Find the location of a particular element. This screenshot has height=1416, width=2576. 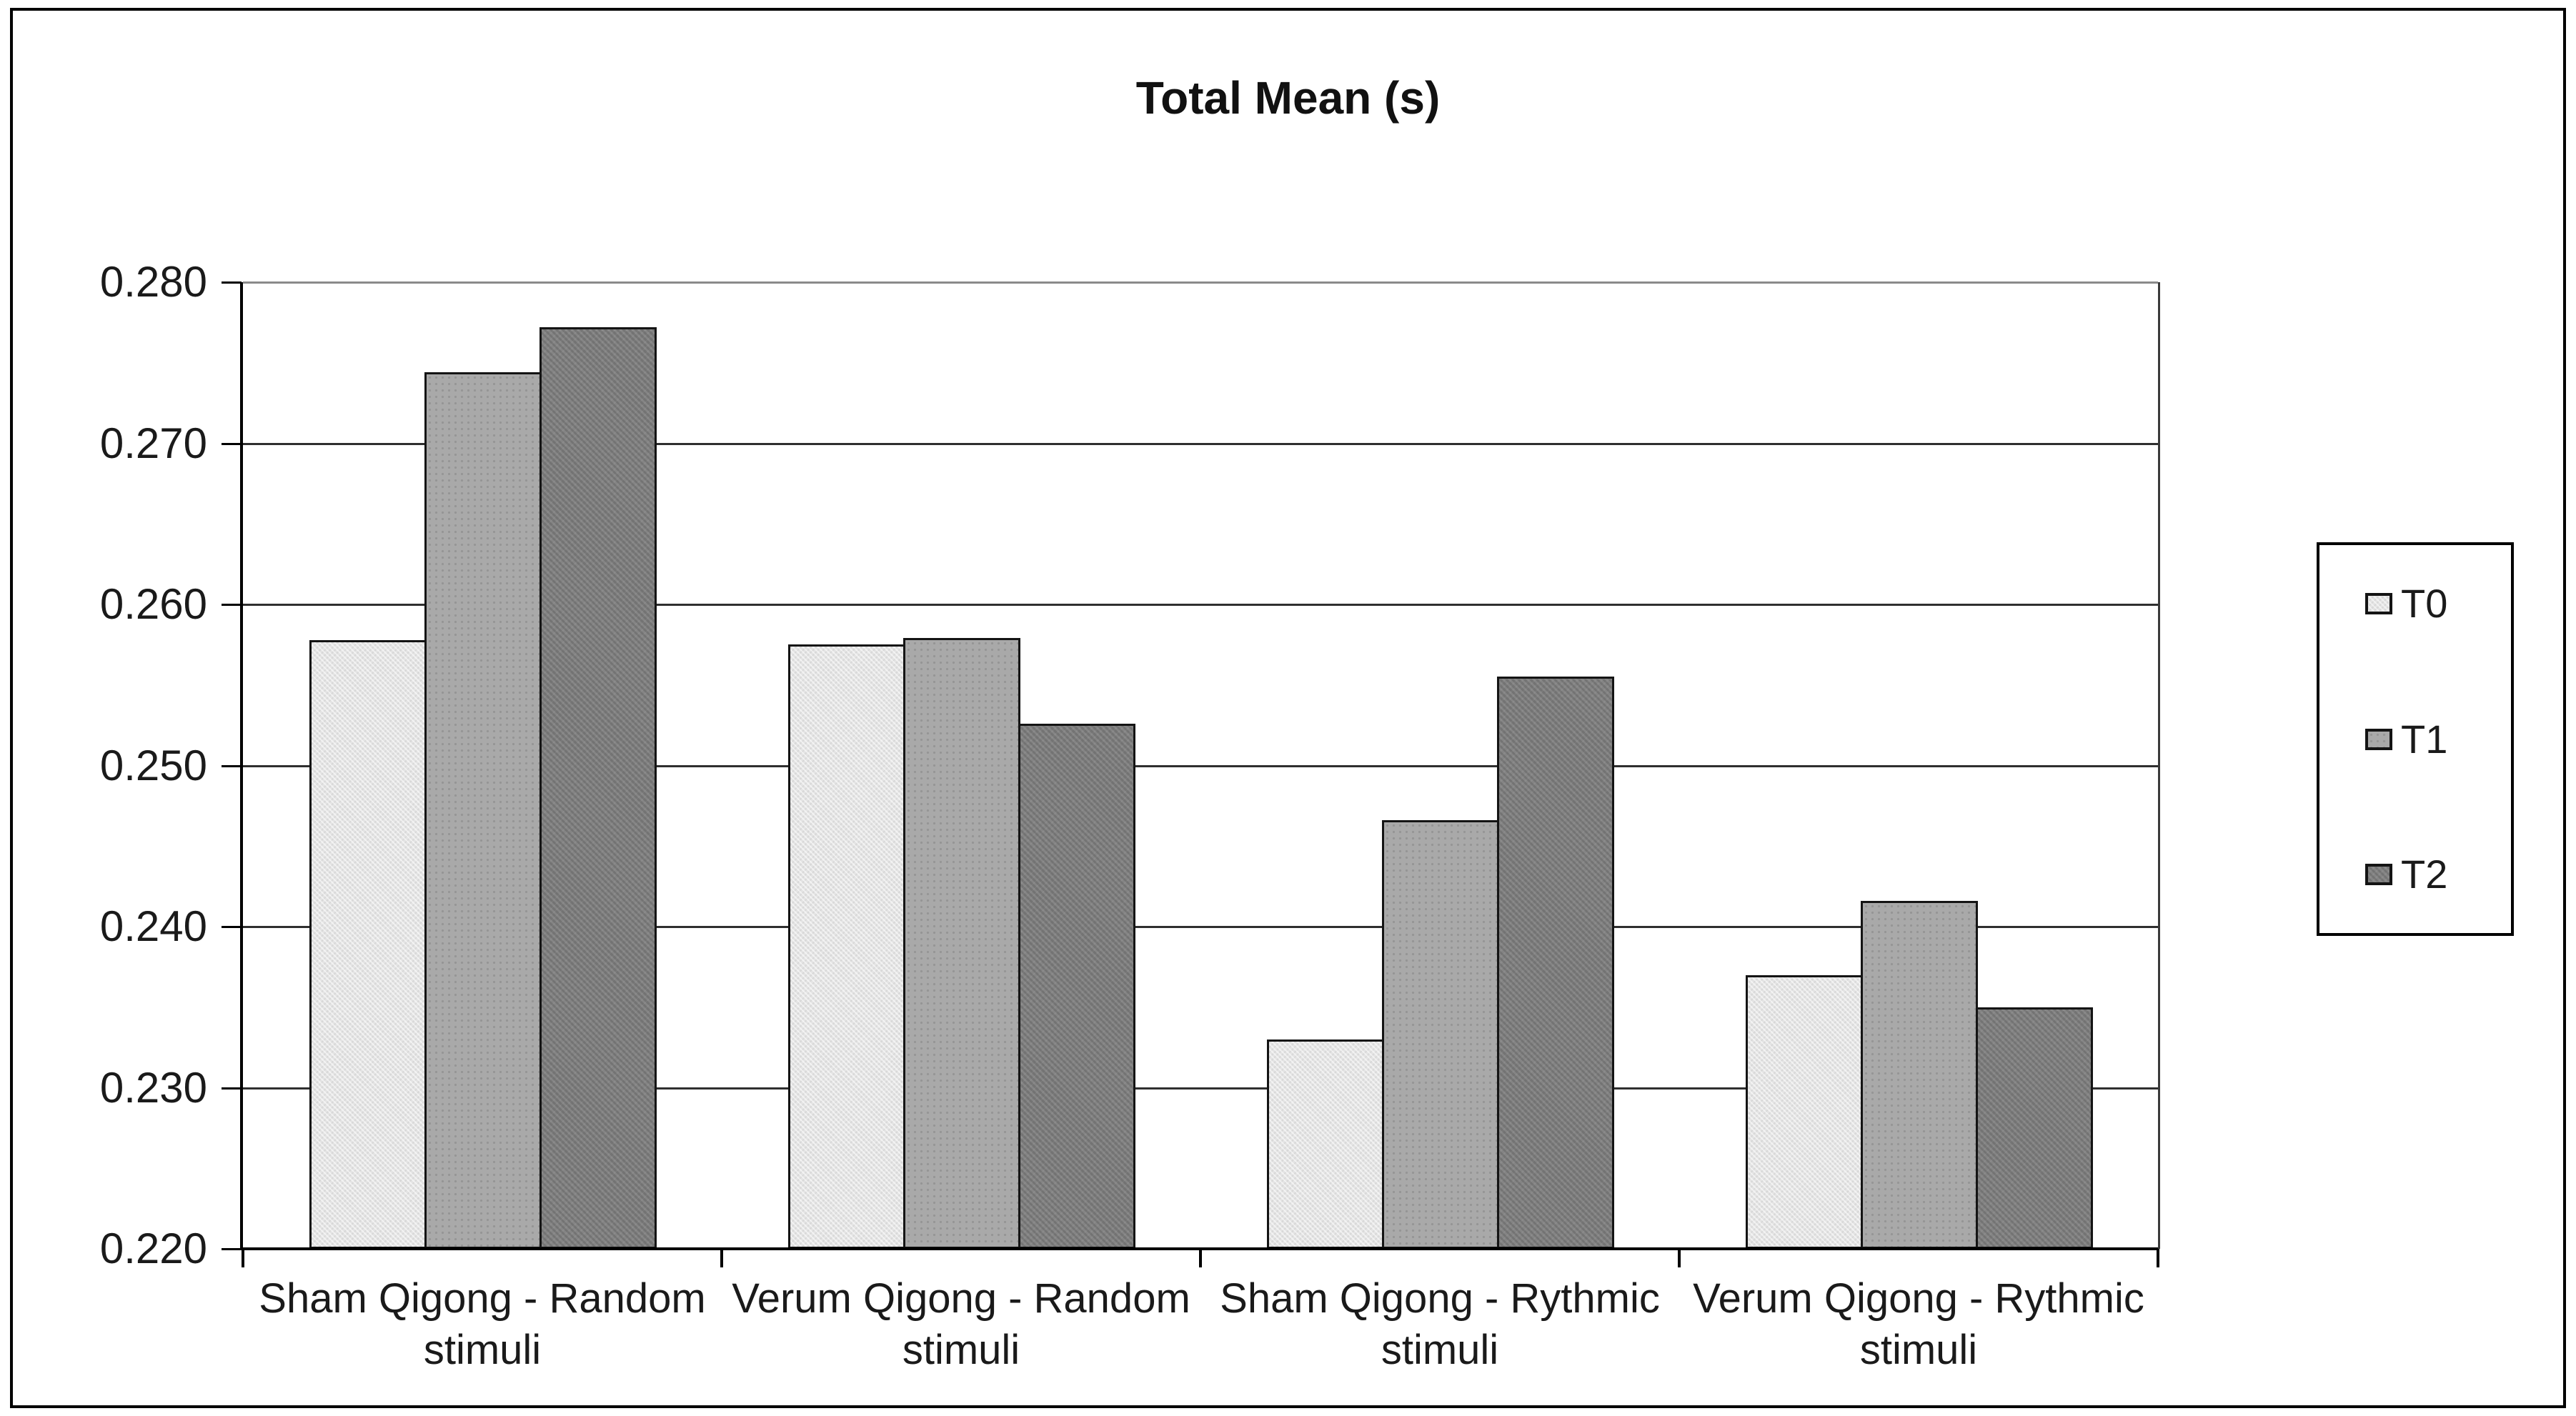

bar-t2-cat3 is located at coordinates (1555, 963).